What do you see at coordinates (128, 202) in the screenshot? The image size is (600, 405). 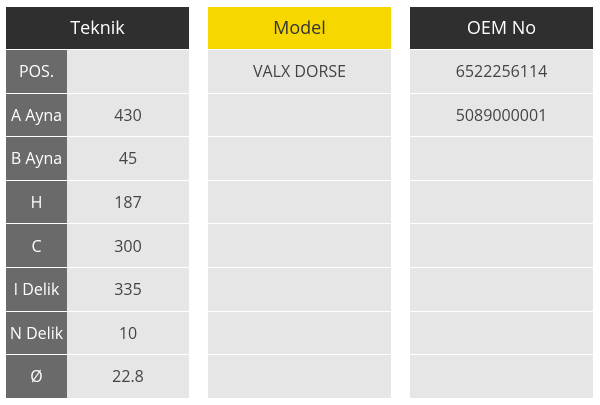 I see `teknik-value: 187` at bounding box center [128, 202].